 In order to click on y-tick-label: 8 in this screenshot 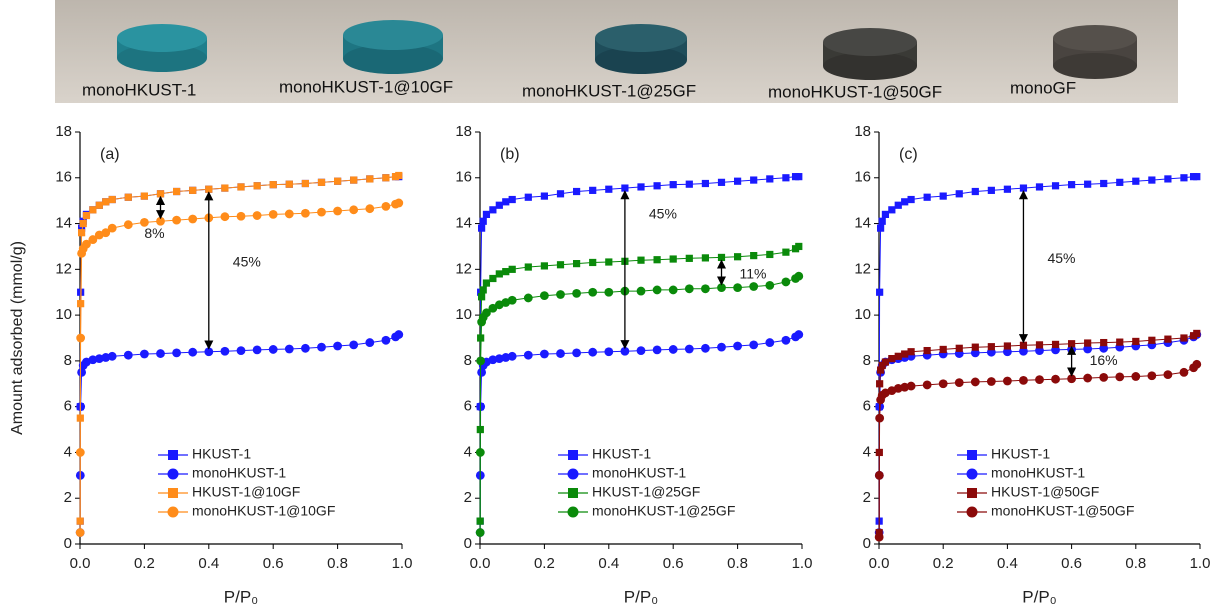, I will do `click(68, 360)`.